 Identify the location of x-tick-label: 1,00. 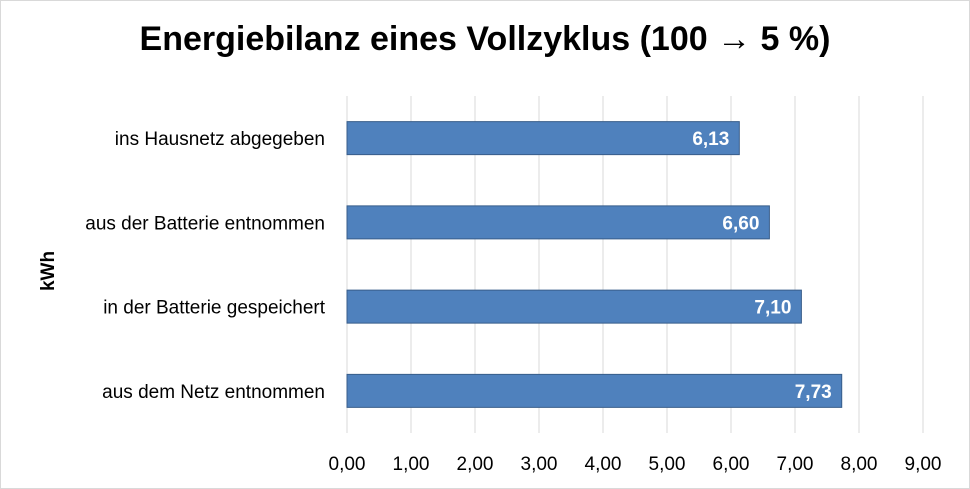
(411, 464).